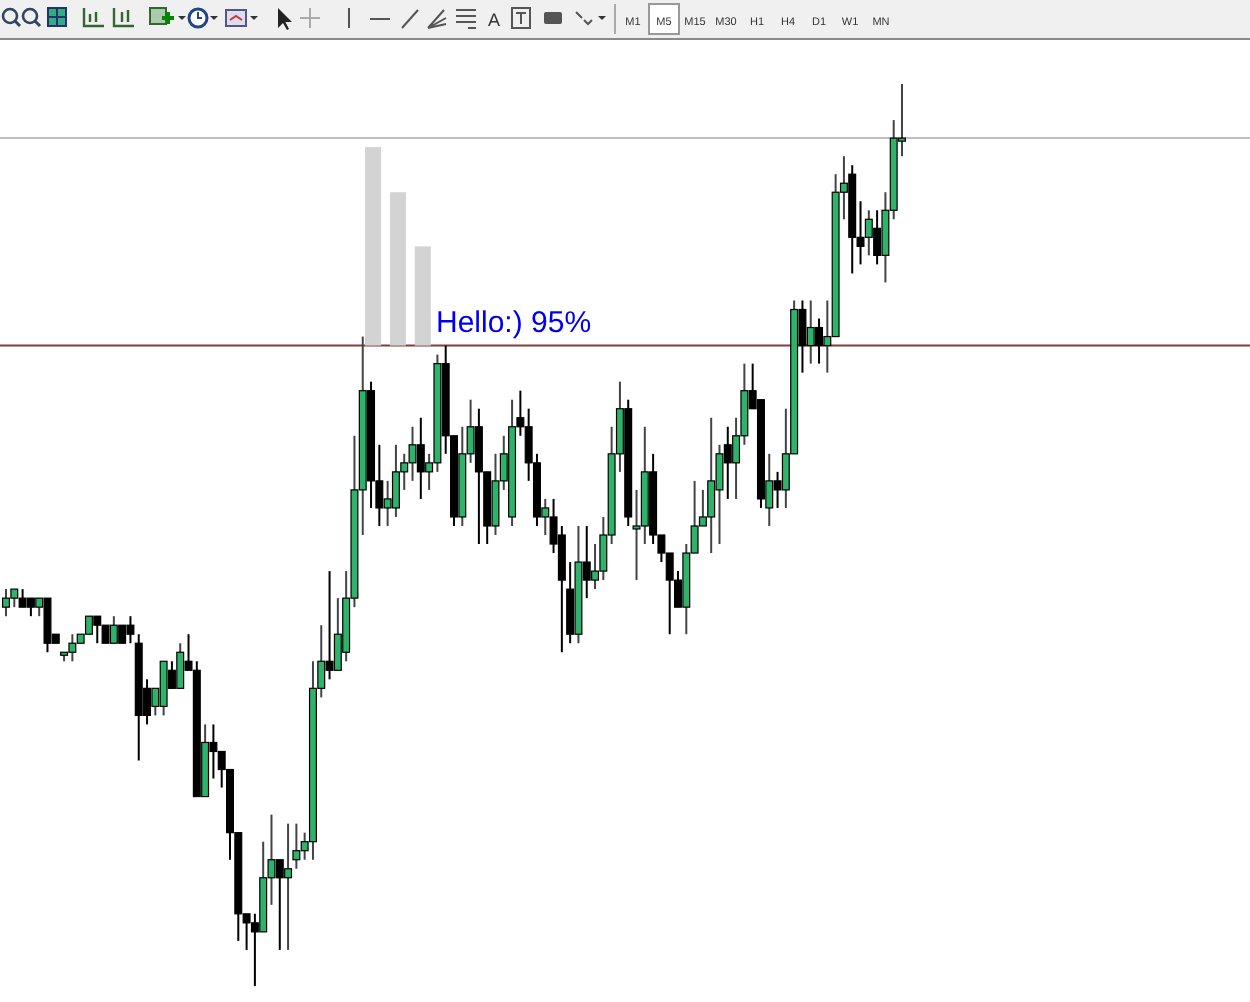 This screenshot has width=1250, height=1002. Describe the element at coordinates (514, 322) in the screenshot. I see `ref-line-label: Hello:) 95%` at that location.